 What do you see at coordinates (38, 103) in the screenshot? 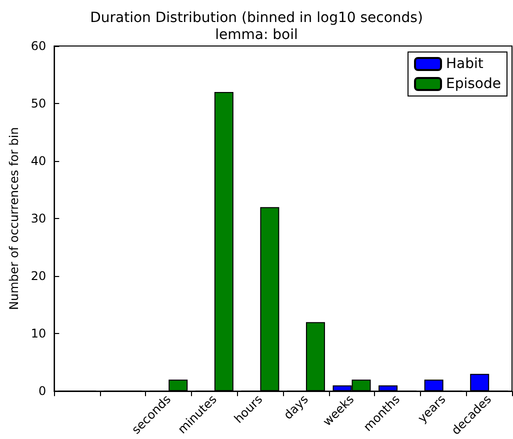
I see `y-tick-label: 50` at bounding box center [38, 103].